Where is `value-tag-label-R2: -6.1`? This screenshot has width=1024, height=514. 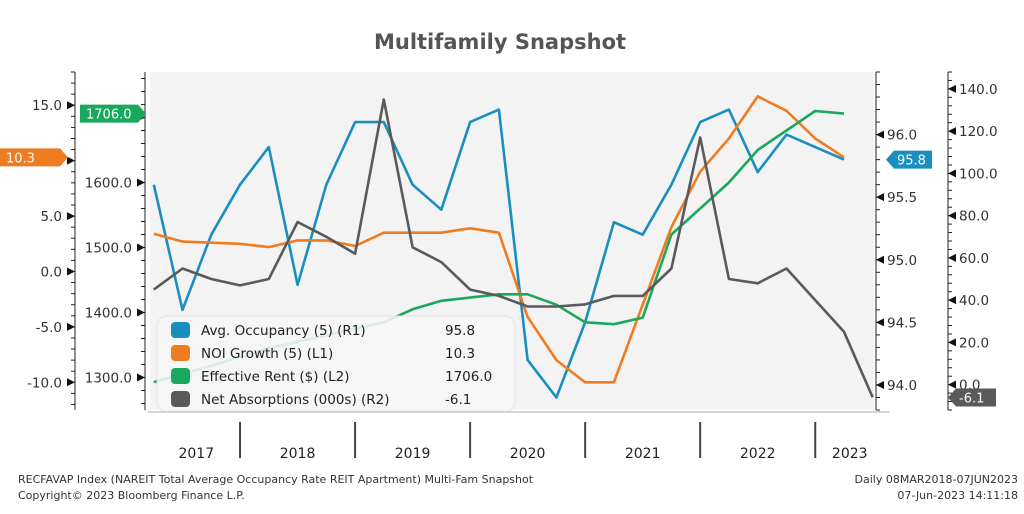 value-tag-label-R2: -6.1 is located at coordinates (971, 399).